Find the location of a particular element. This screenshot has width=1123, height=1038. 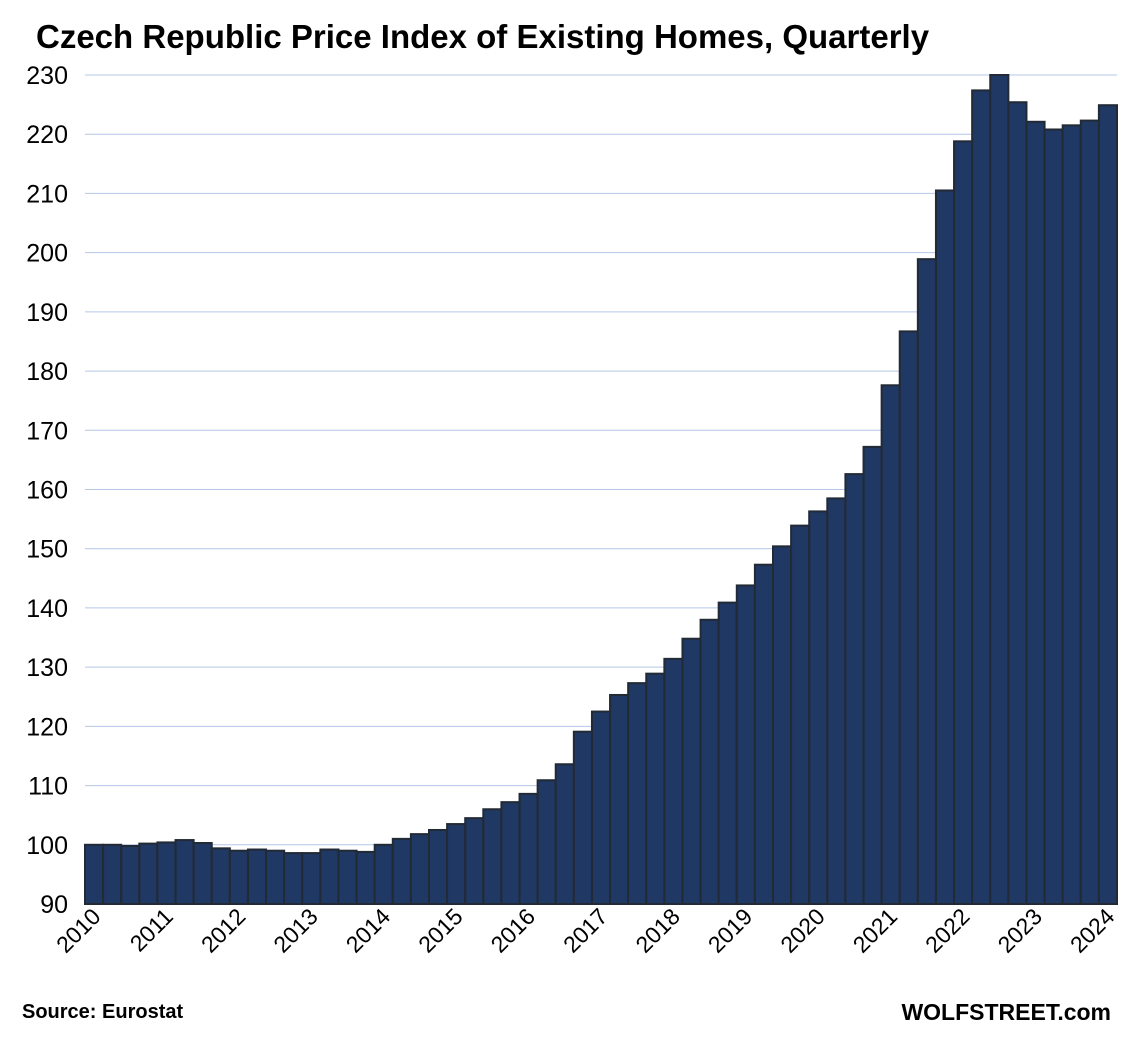

bar-2022Q1 is located at coordinates (963, 522).